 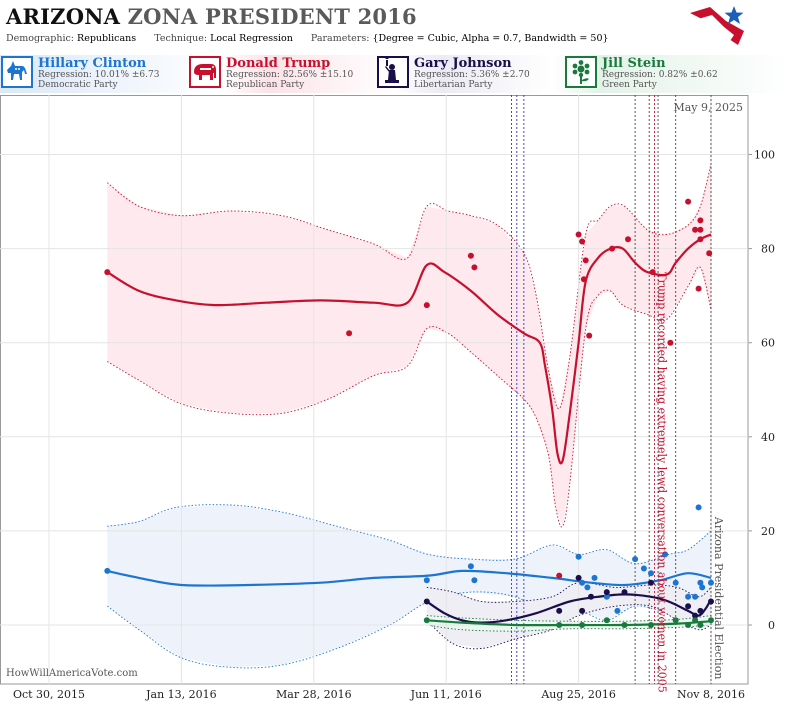 What do you see at coordinates (181, 694) in the screenshot?
I see `x-tick-label: Jan 13, 2016` at bounding box center [181, 694].